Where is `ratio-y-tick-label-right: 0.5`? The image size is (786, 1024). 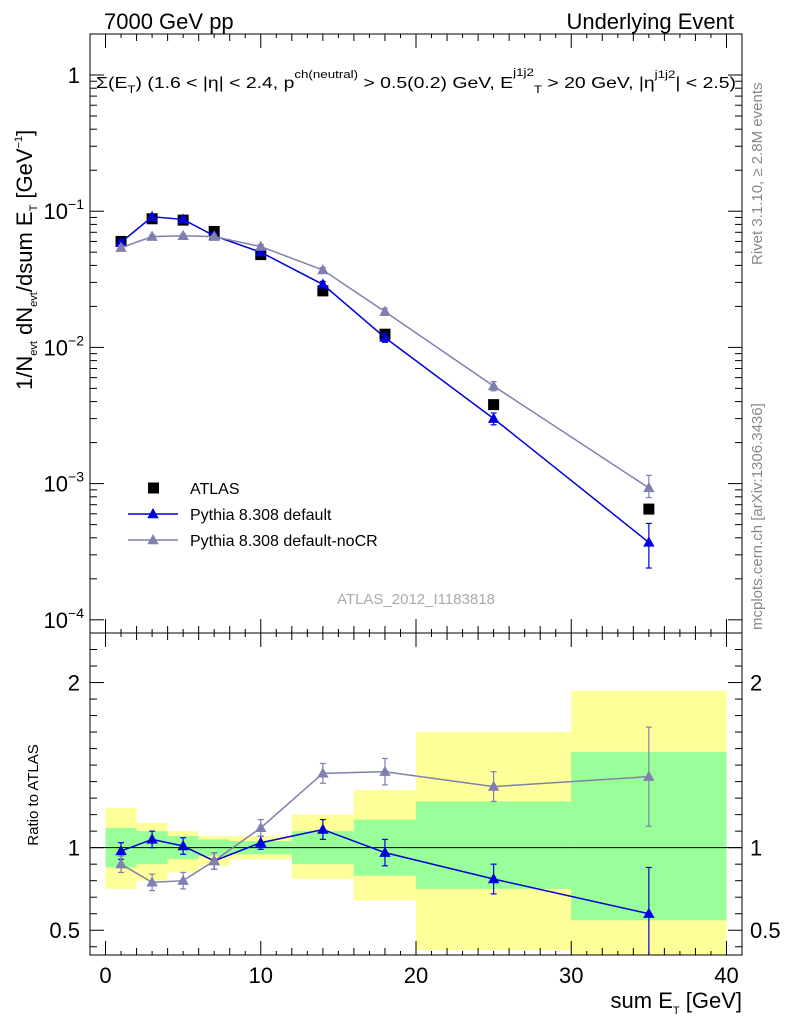
ratio-y-tick-label-right: 0.5 is located at coordinates (765, 930).